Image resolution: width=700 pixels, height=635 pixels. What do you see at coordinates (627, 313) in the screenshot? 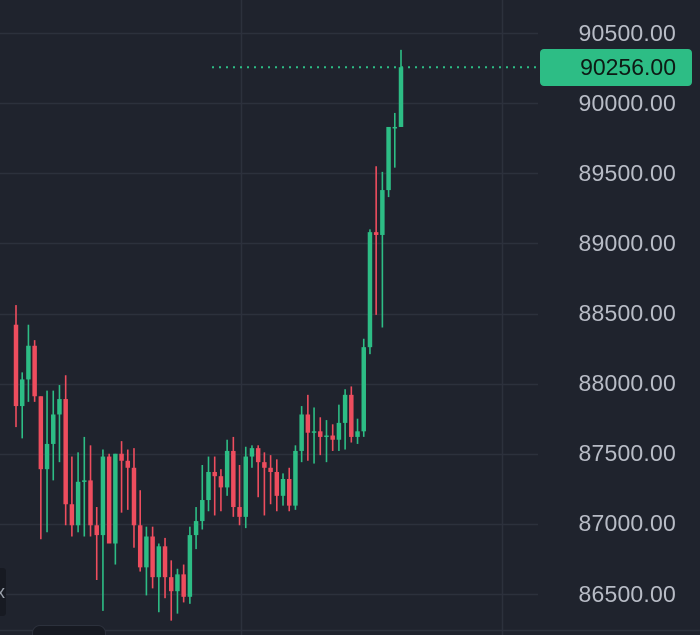
I see `y-axis-label-88500: 88500.00` at bounding box center [627, 313].